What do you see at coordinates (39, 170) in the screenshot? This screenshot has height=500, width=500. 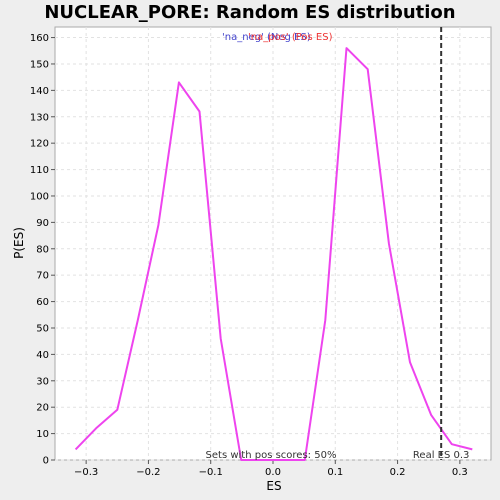 I see `y-tick-label: 110` at bounding box center [39, 170].